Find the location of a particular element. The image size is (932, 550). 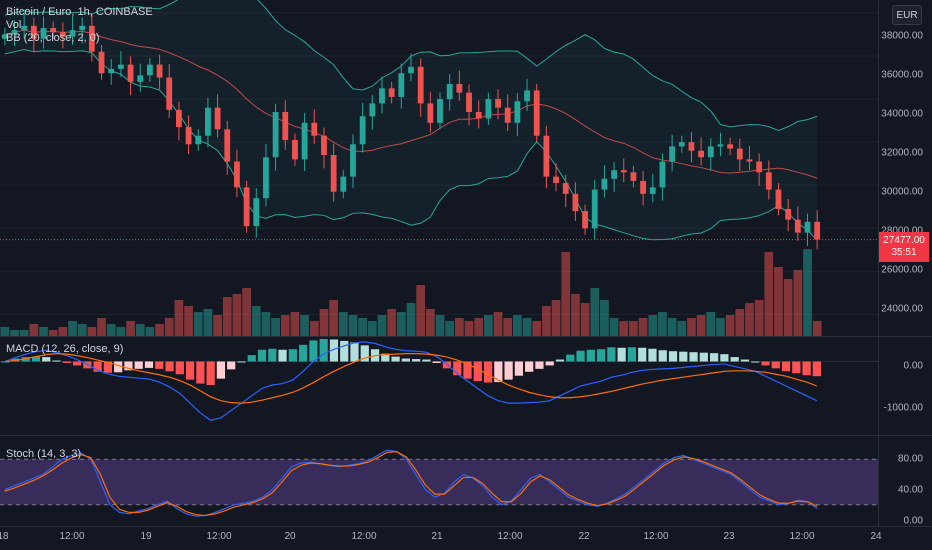

bar-countdown: 35:51 is located at coordinates (904, 252).